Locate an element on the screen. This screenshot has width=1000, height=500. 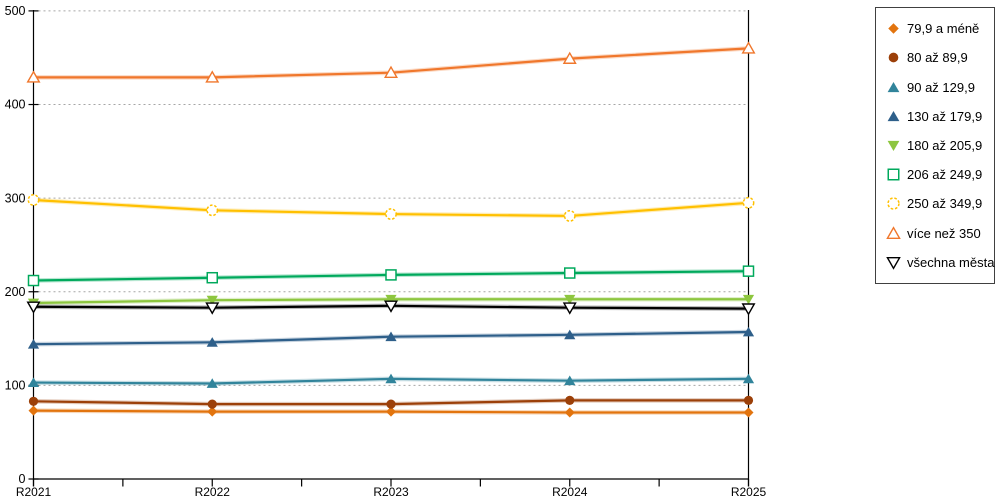
y-axis-tick-label: 400 is located at coordinates (15, 105).